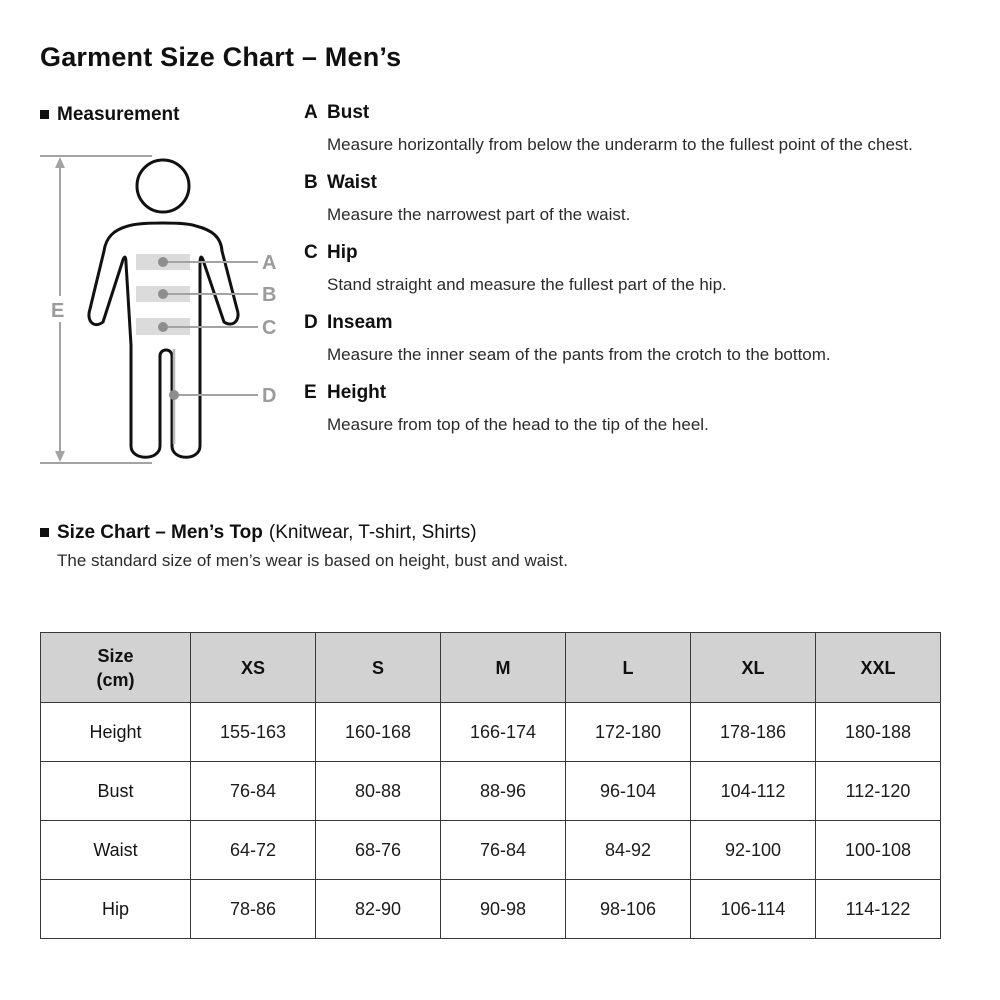  What do you see at coordinates (360, 322) in the screenshot?
I see `definition-term: Inseam` at bounding box center [360, 322].